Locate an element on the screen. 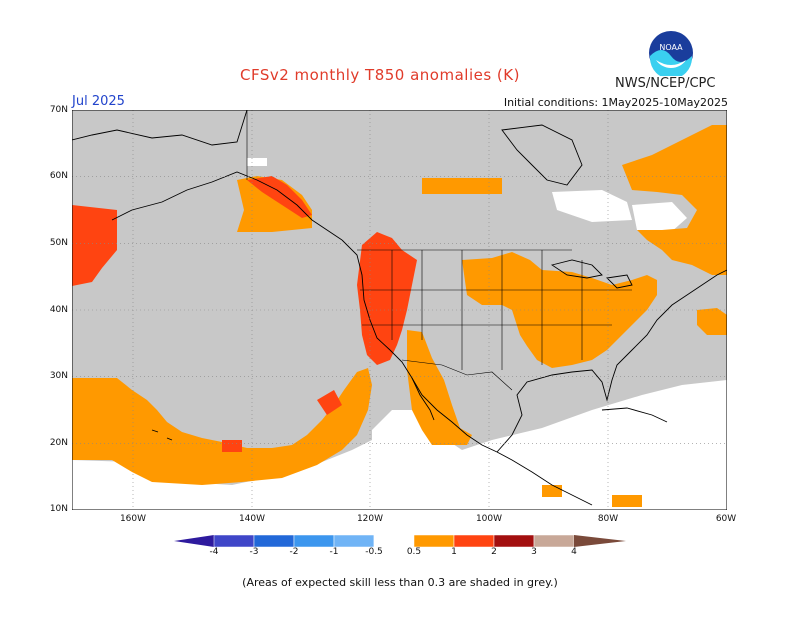 This screenshot has width=800, height=618. lon-label: 120W is located at coordinates (370, 519).